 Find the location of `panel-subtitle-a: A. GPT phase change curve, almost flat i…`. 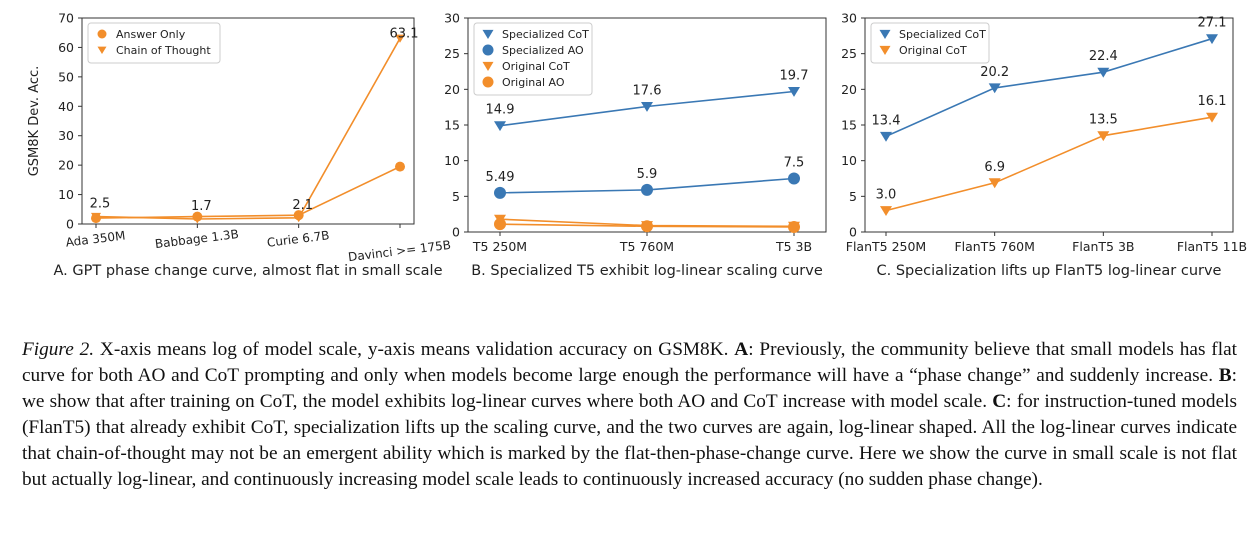

panel-subtitle-a: A. GPT phase change curve, almost flat i… is located at coordinates (247, 271).